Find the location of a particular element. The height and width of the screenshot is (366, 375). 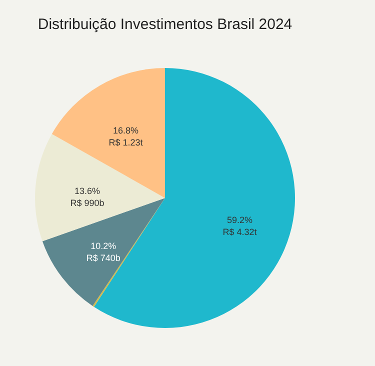

data-label: 16.8% R$ 1.23t is located at coordinates (126, 137).